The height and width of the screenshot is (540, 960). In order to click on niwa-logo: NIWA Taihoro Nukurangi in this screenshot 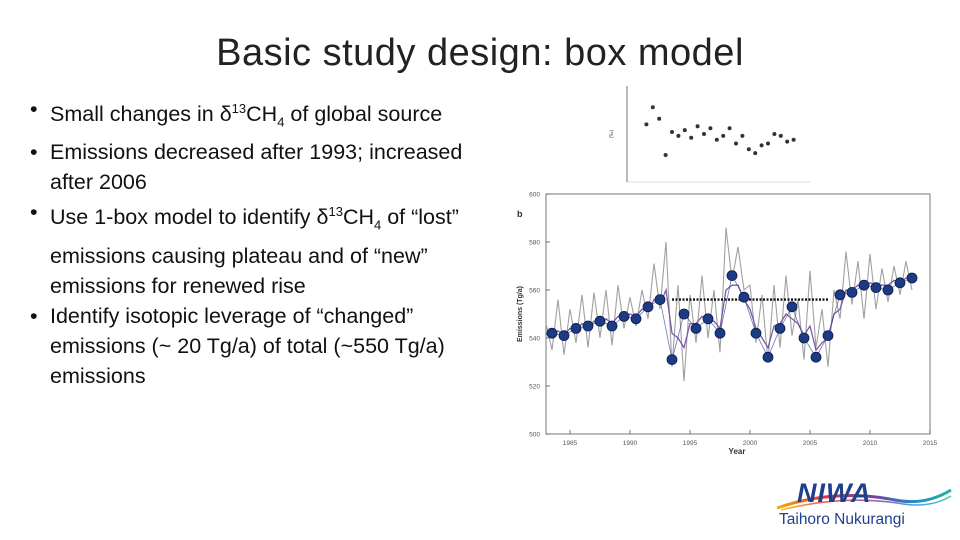, I will do `click(865, 505)`.